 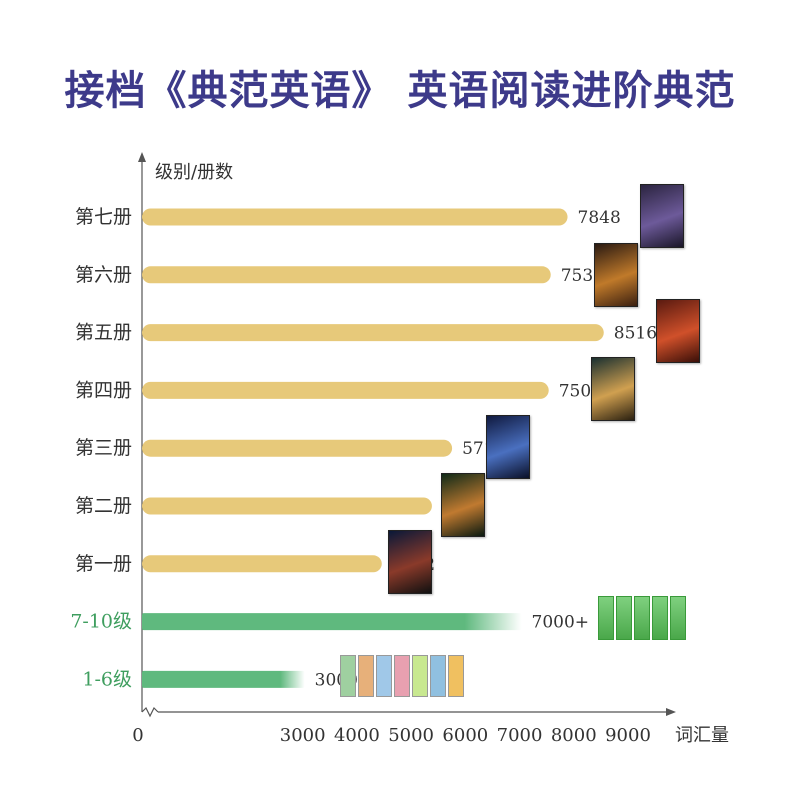 What do you see at coordinates (702, 735) in the screenshot?
I see `x-axis-label: 词汇量` at bounding box center [702, 735].